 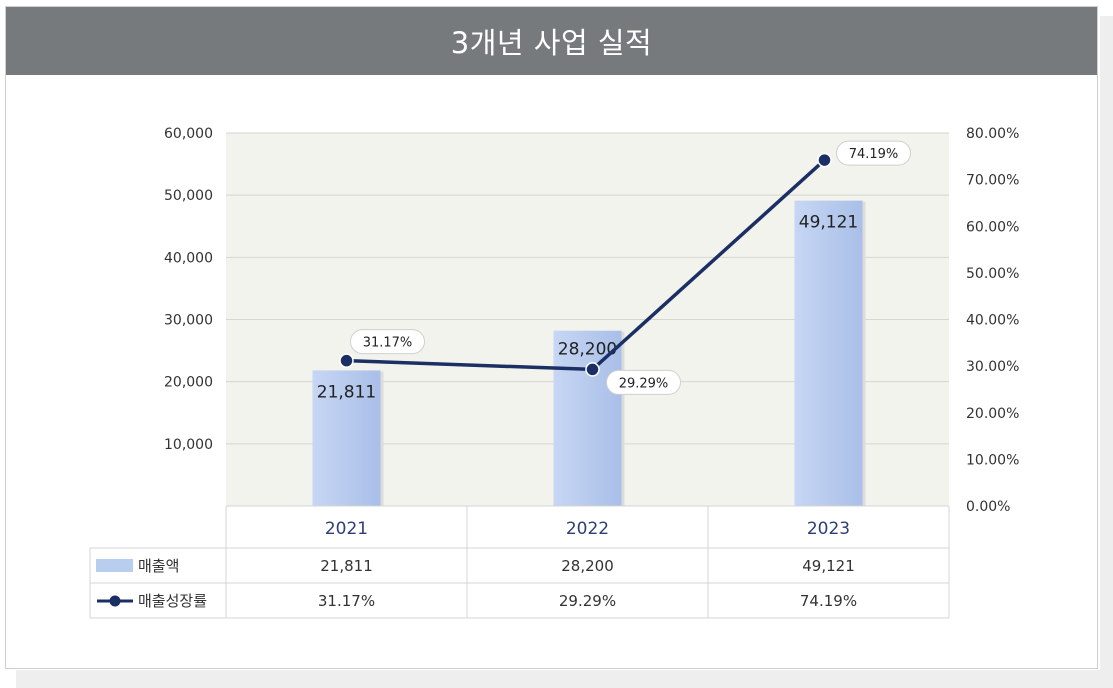 What do you see at coordinates (346, 392) in the screenshot?
I see `bar-data-label: 21,811` at bounding box center [346, 392].